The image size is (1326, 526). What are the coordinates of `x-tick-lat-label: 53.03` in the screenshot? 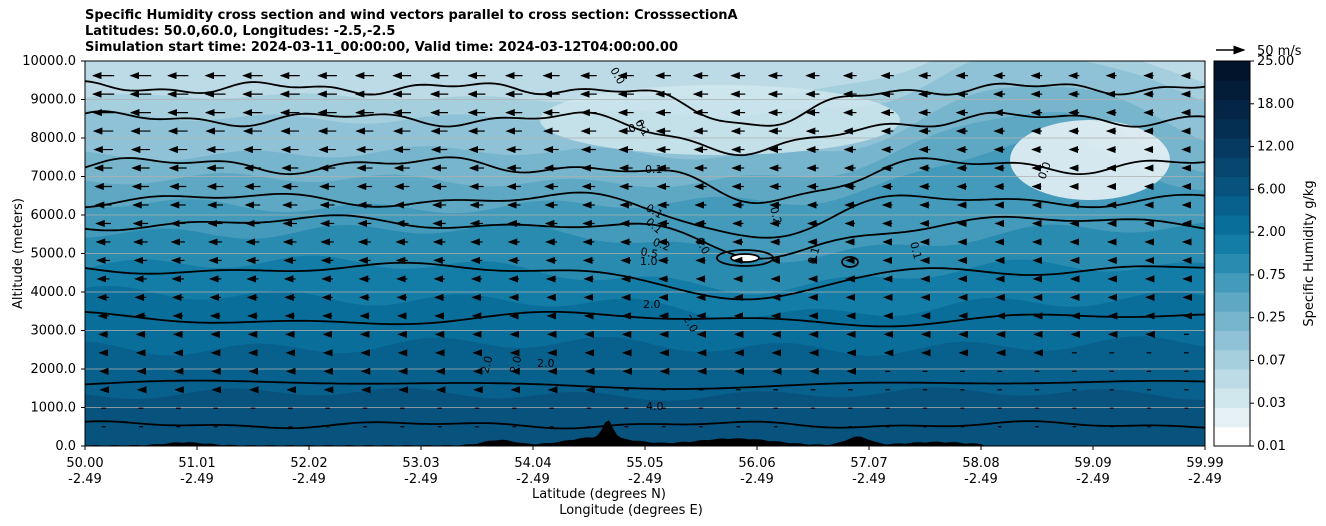 It's located at (420, 463).